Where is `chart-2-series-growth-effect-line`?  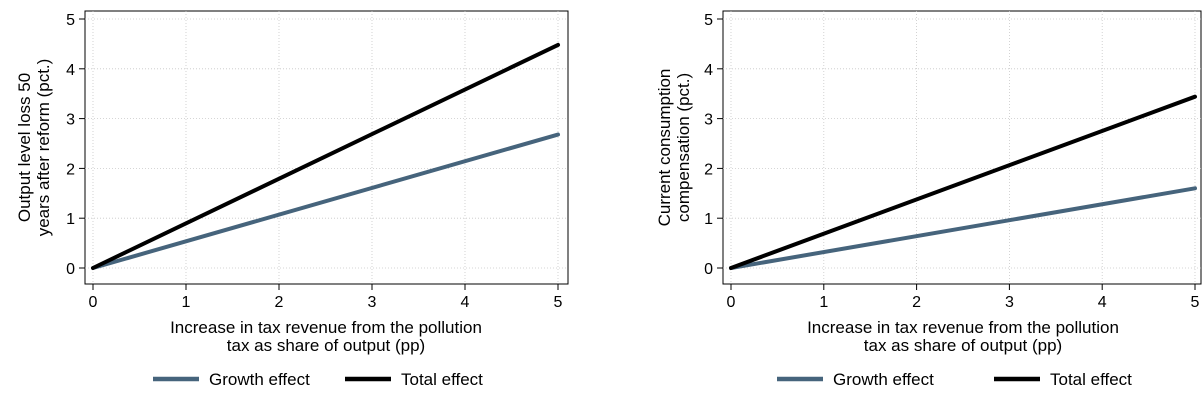
chart-2-series-growth-effect-line is located at coordinates (963, 228).